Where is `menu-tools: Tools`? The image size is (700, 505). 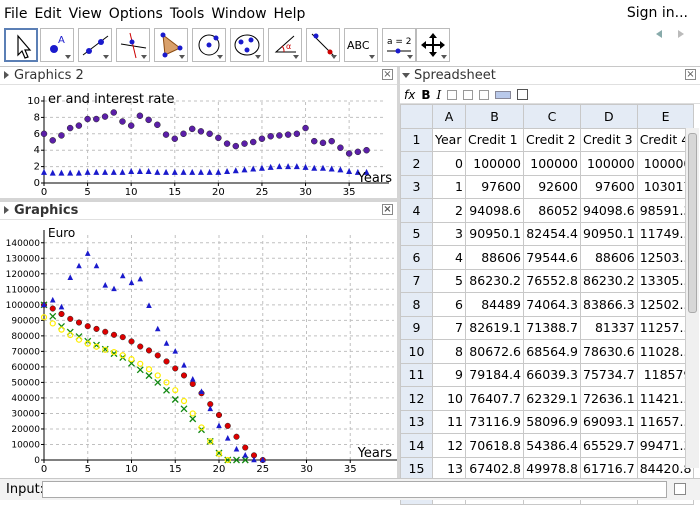 menu-tools: Tools is located at coordinates (187, 13).